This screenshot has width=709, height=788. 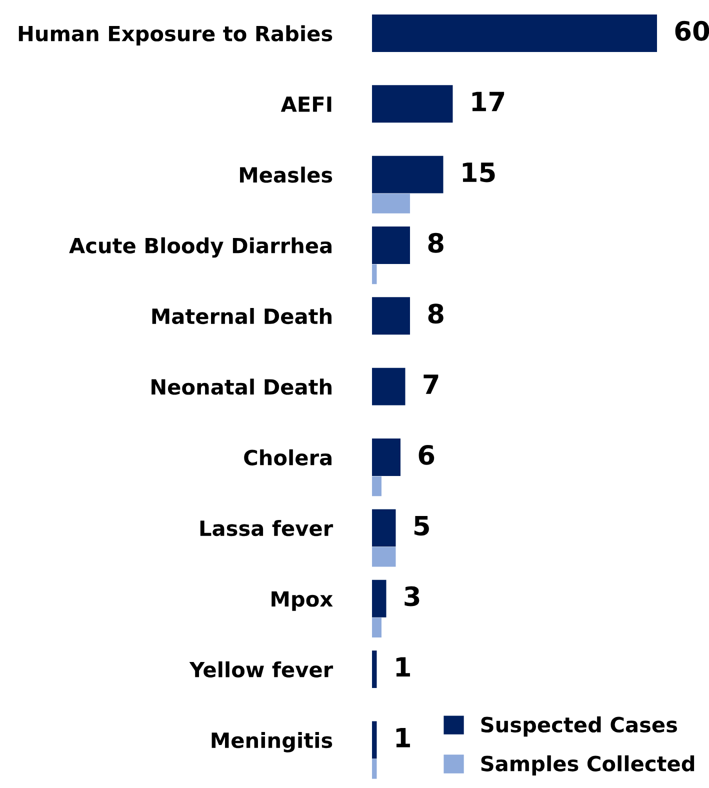 I want to click on y-tick-label: Meningitis, so click(x=272, y=742).